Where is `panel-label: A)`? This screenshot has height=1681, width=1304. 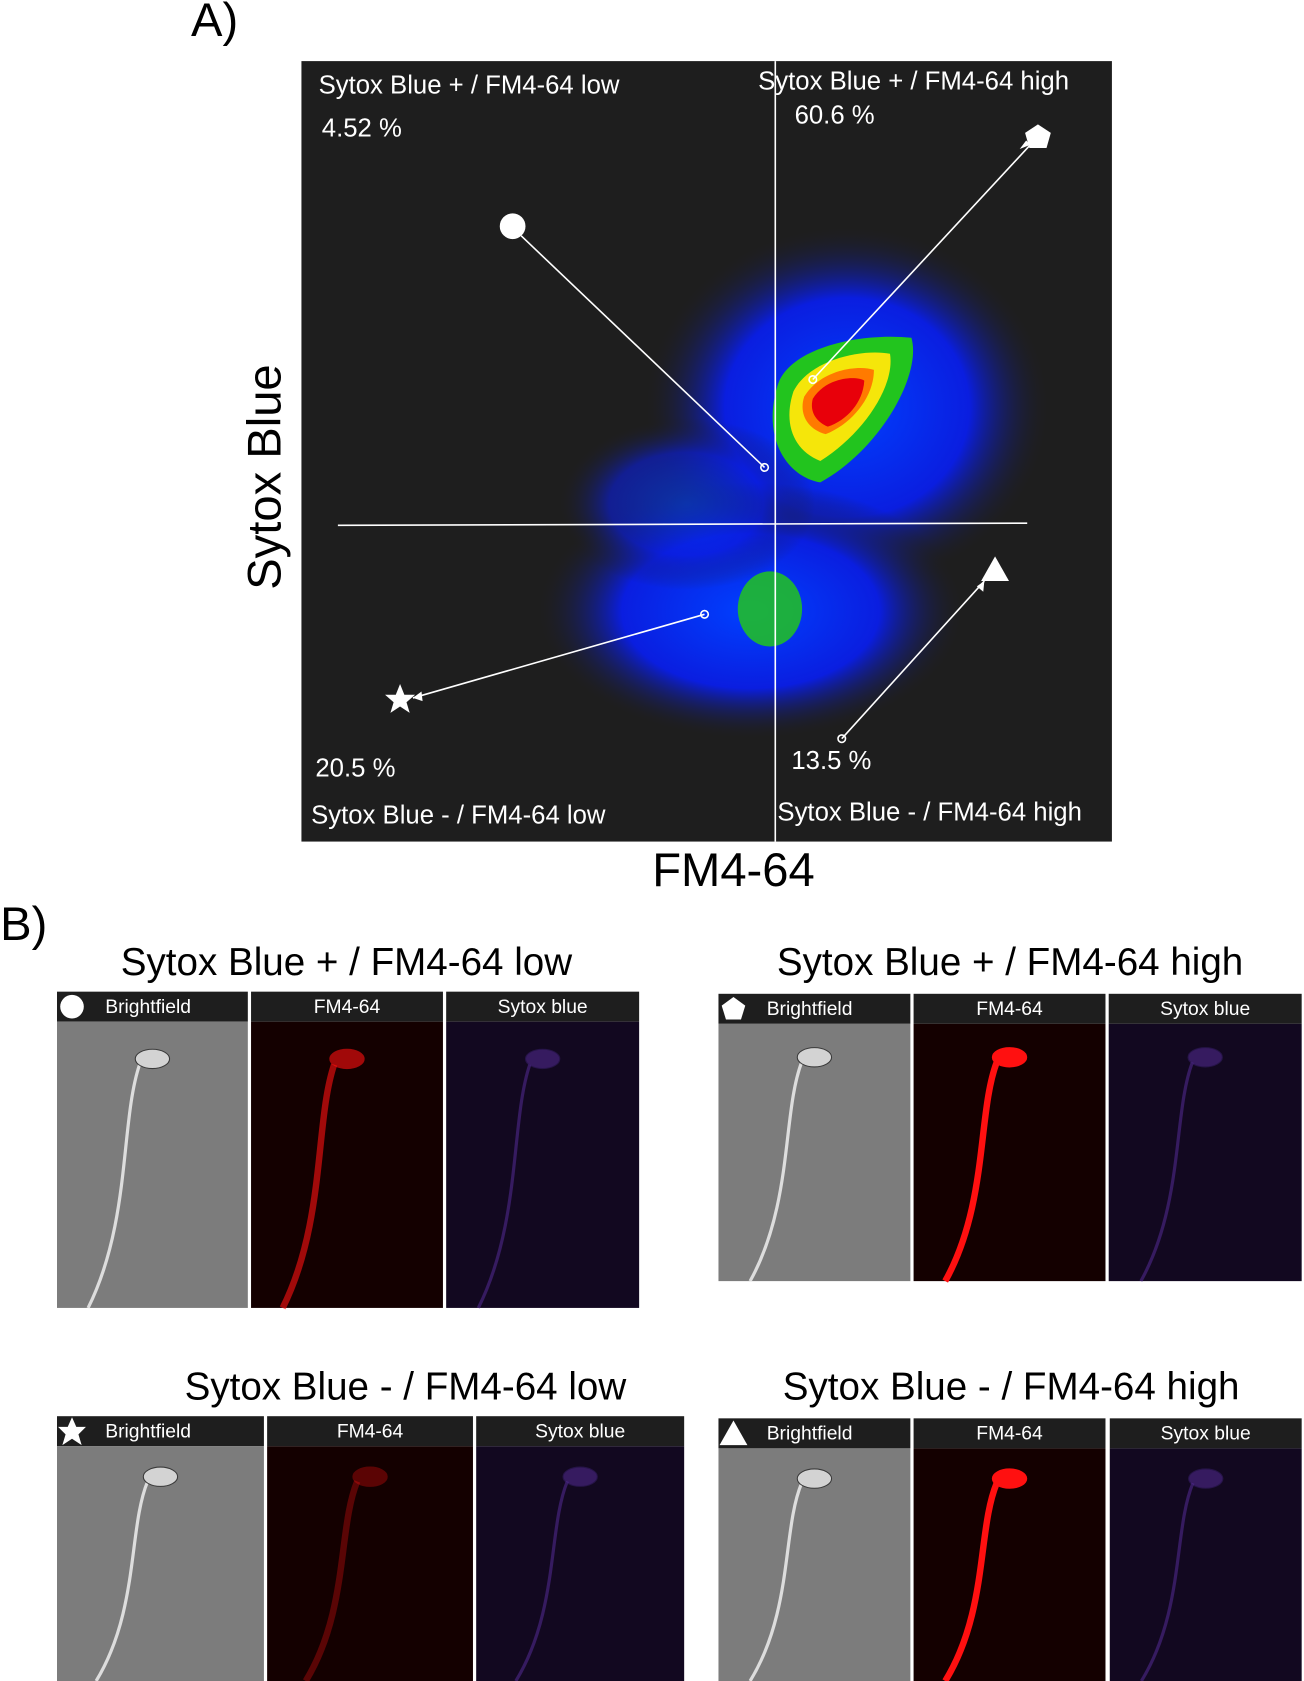 panel-label: A) is located at coordinates (214, 23).